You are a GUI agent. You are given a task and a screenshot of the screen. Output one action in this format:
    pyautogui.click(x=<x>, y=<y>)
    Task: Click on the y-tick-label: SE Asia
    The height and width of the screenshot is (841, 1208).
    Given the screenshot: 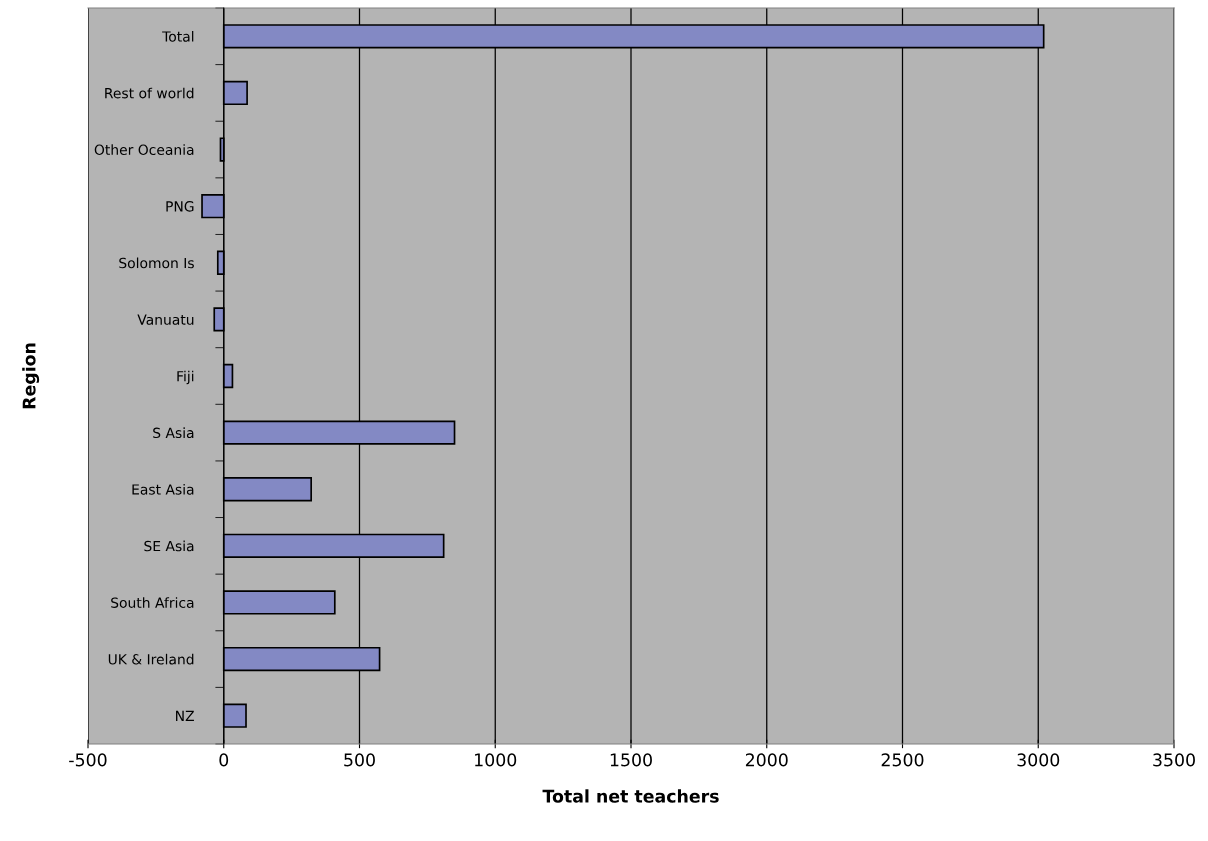 What is the action you would take?
    pyautogui.click(x=169, y=546)
    